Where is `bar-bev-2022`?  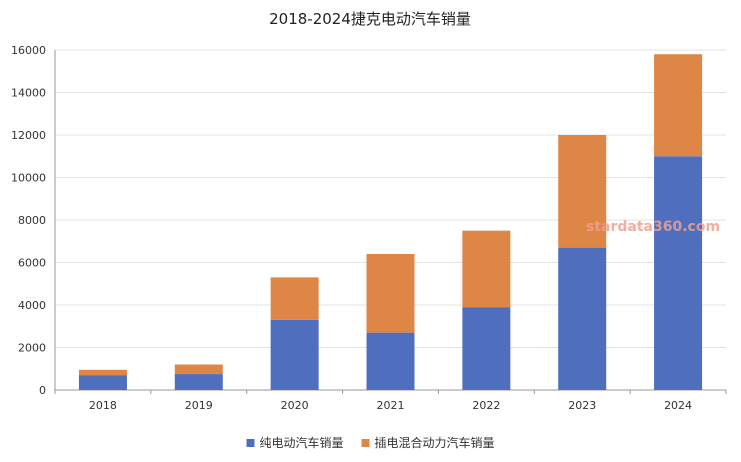
bar-bev-2022 is located at coordinates (486, 348).